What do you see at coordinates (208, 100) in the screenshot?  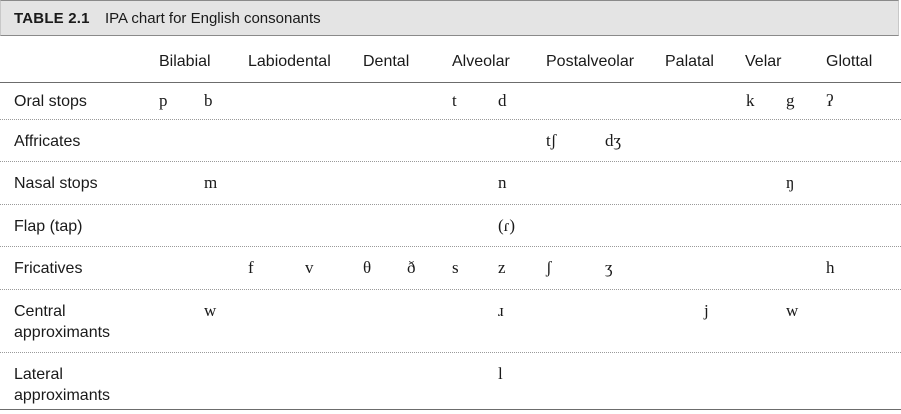 I see `symbol: b` at bounding box center [208, 100].